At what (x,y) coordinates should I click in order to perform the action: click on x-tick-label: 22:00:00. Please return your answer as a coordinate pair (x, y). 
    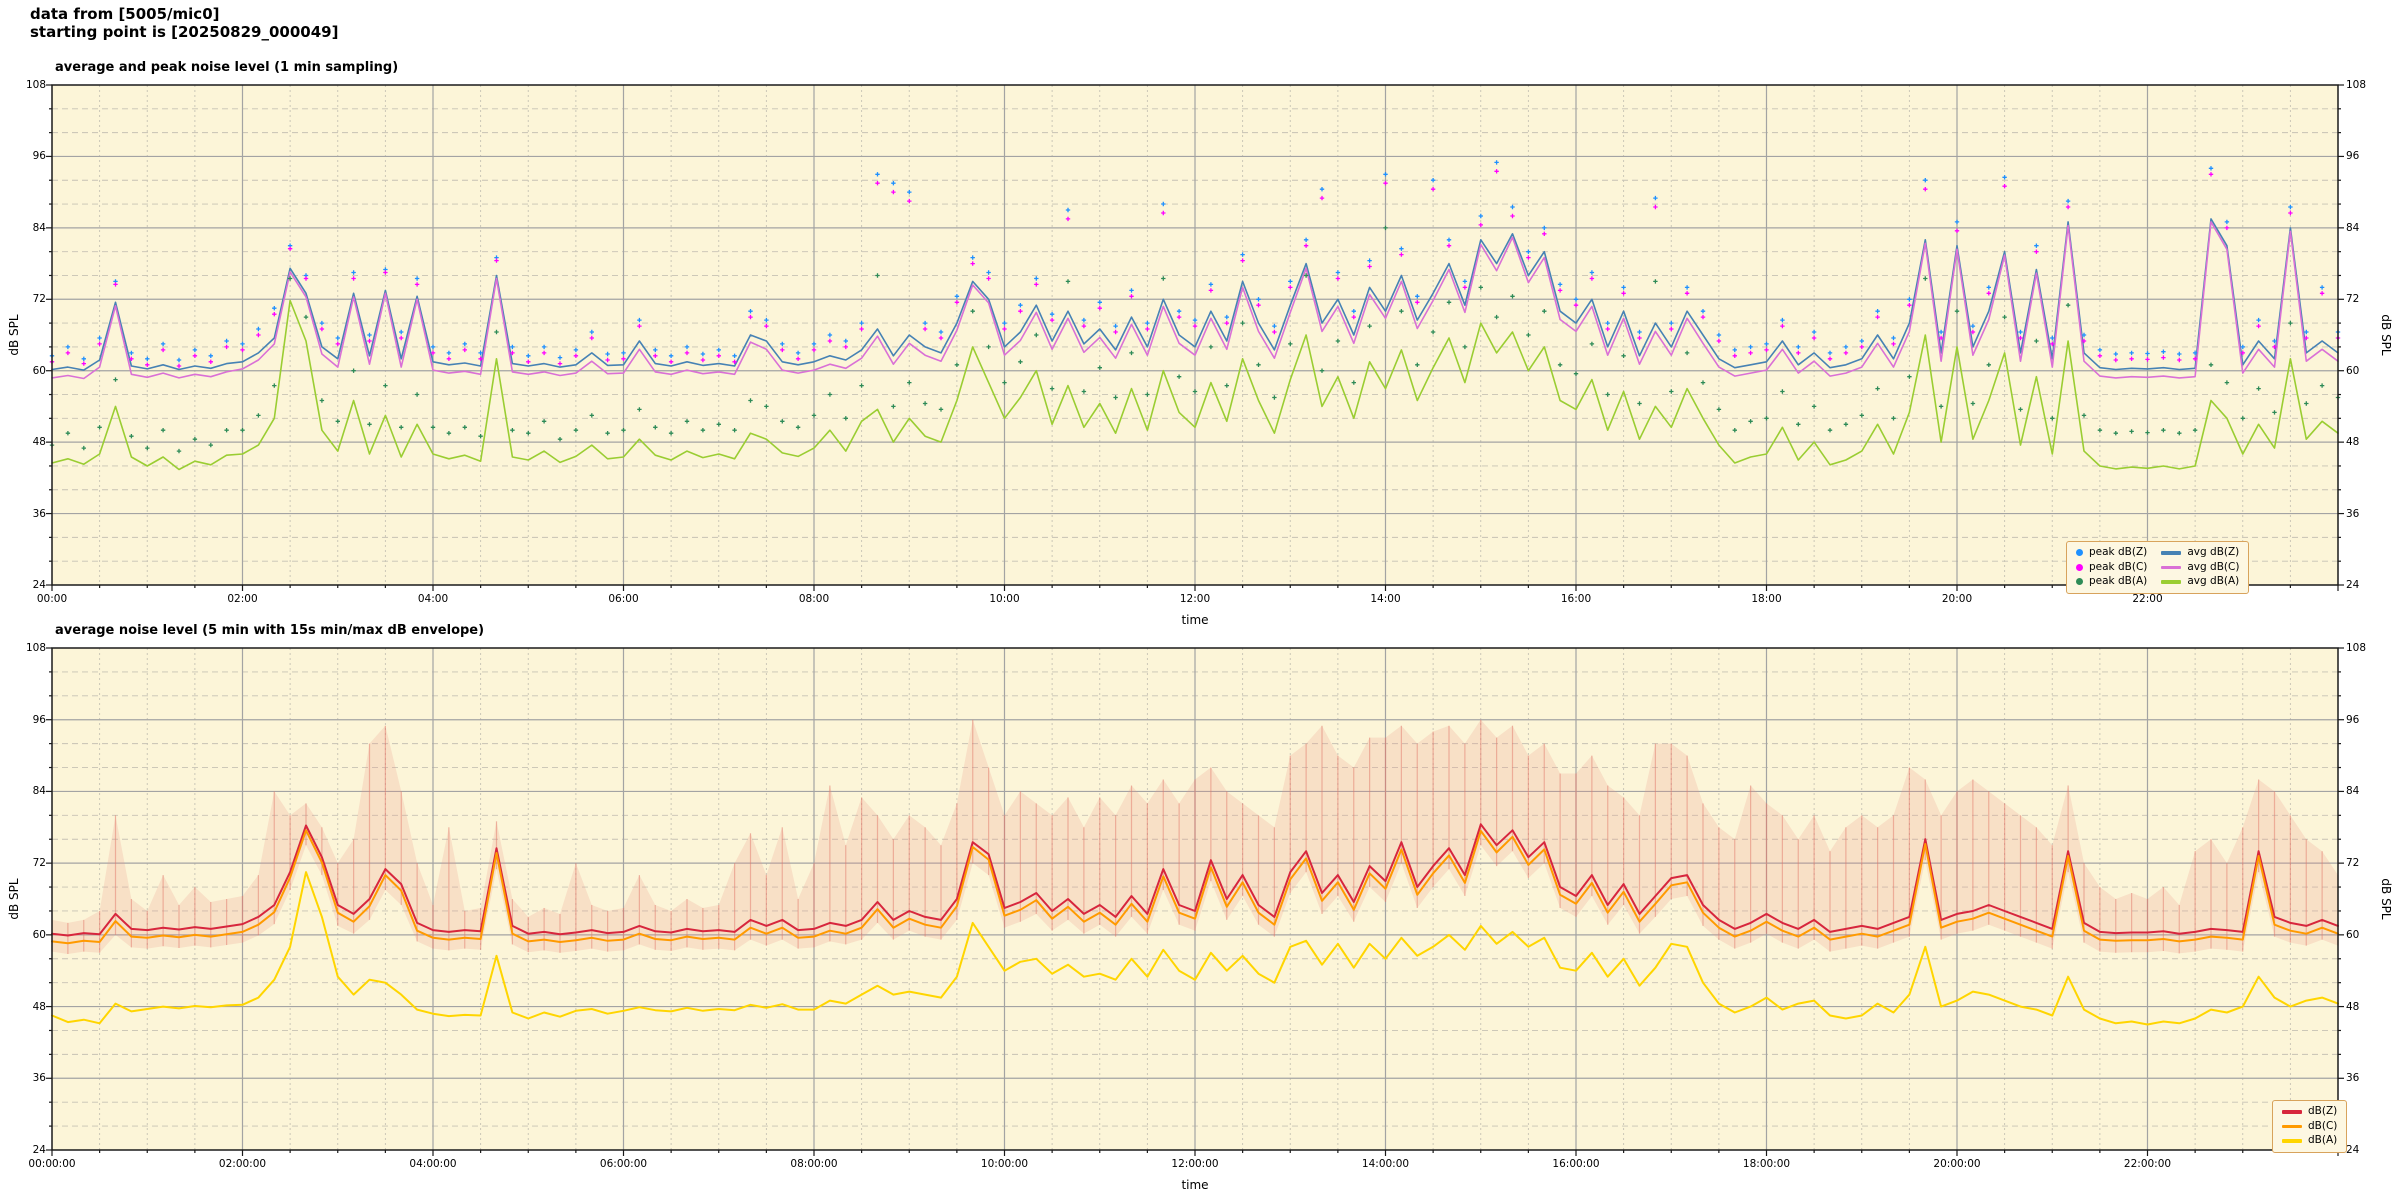
    Looking at the image, I should click on (2147, 1164).